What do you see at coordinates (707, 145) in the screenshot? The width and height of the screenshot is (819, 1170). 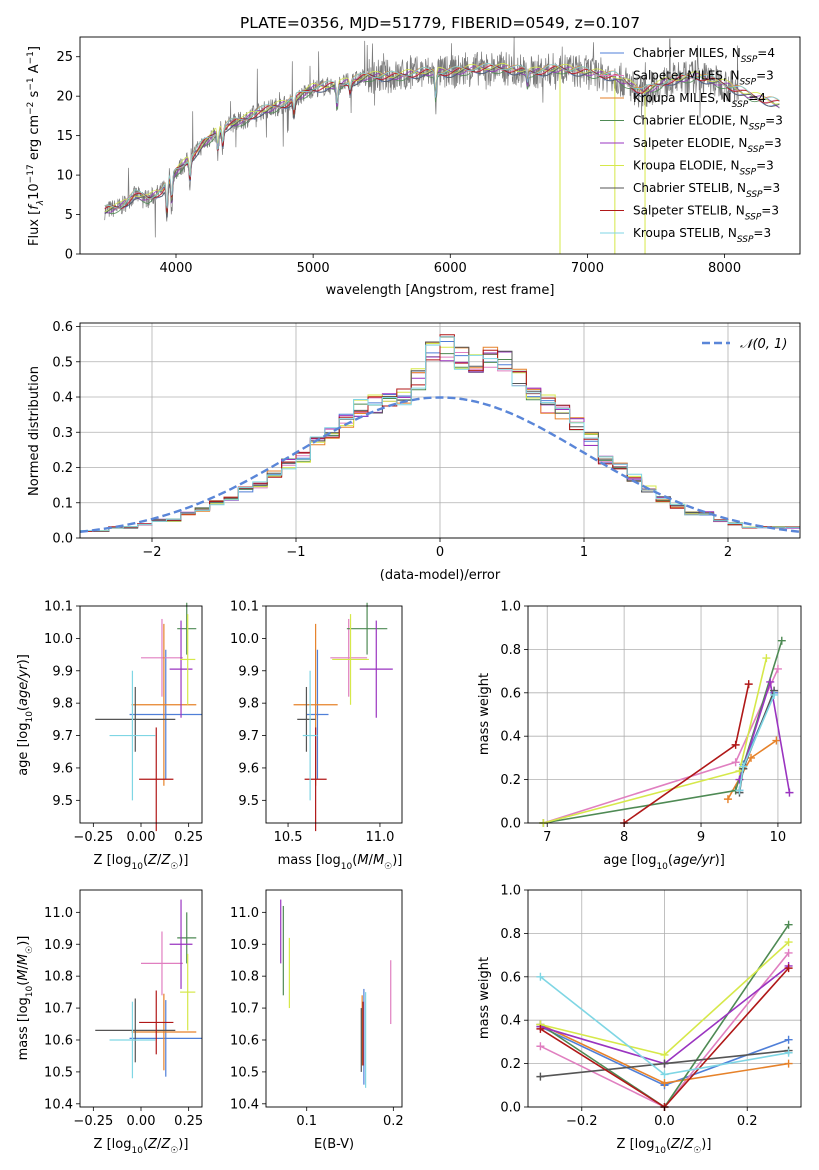 I see `legend-label: Salpeter ELODIE, NSSP=3` at bounding box center [707, 145].